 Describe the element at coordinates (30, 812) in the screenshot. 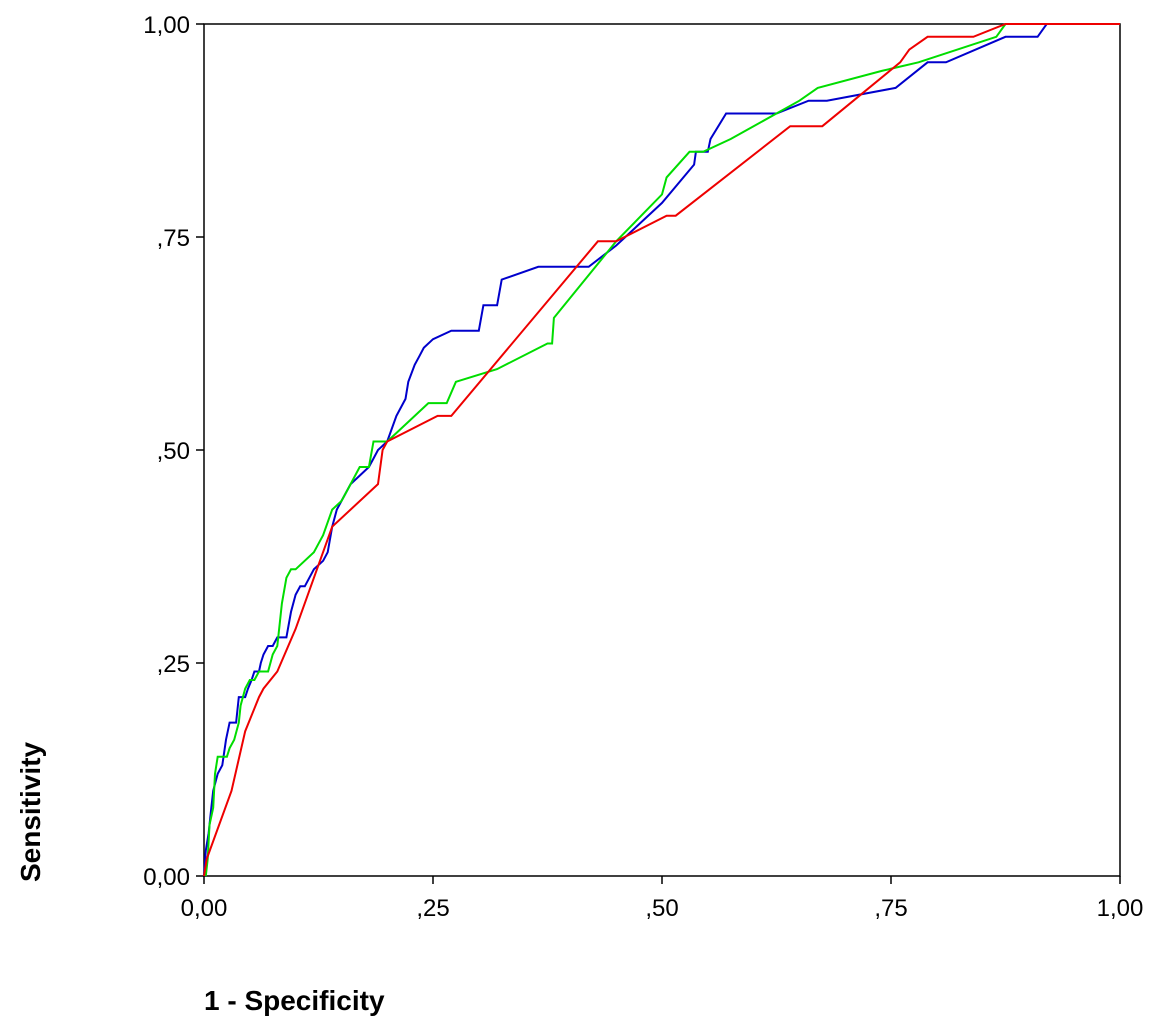

I see `y-axis-title: Sensitivity` at that location.